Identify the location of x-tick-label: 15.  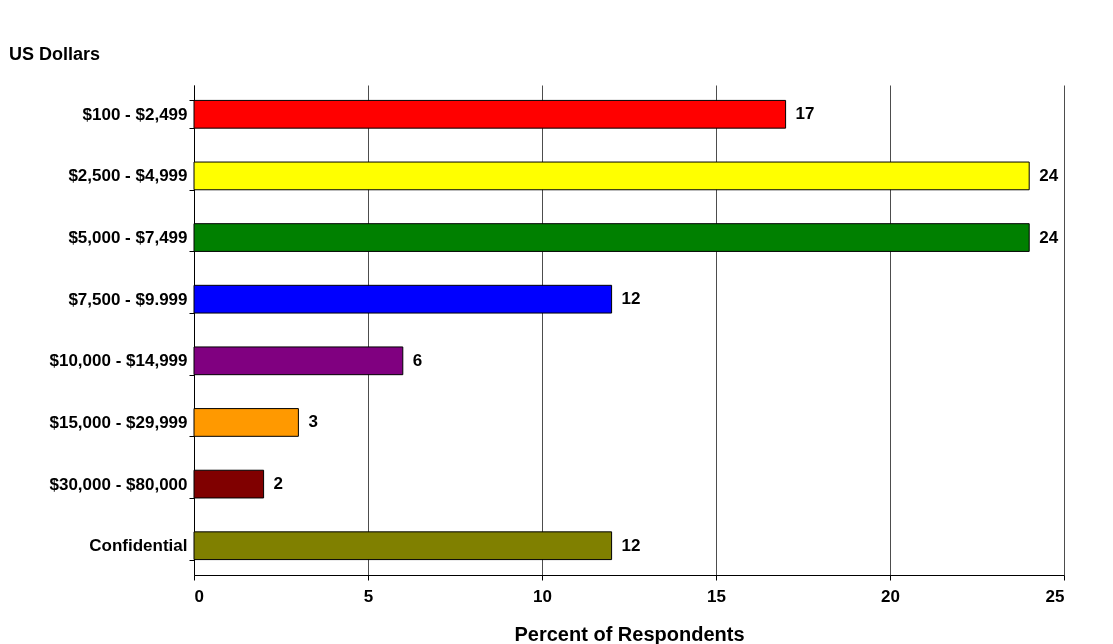
(716, 596).